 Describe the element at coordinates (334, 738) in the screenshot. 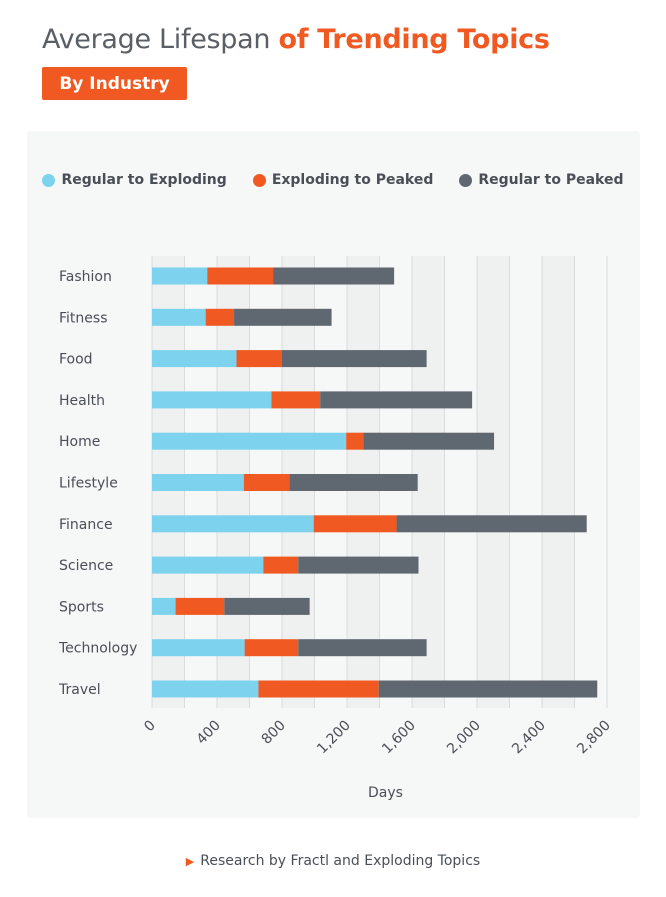

I see `x-tick-label: 1,200` at that location.